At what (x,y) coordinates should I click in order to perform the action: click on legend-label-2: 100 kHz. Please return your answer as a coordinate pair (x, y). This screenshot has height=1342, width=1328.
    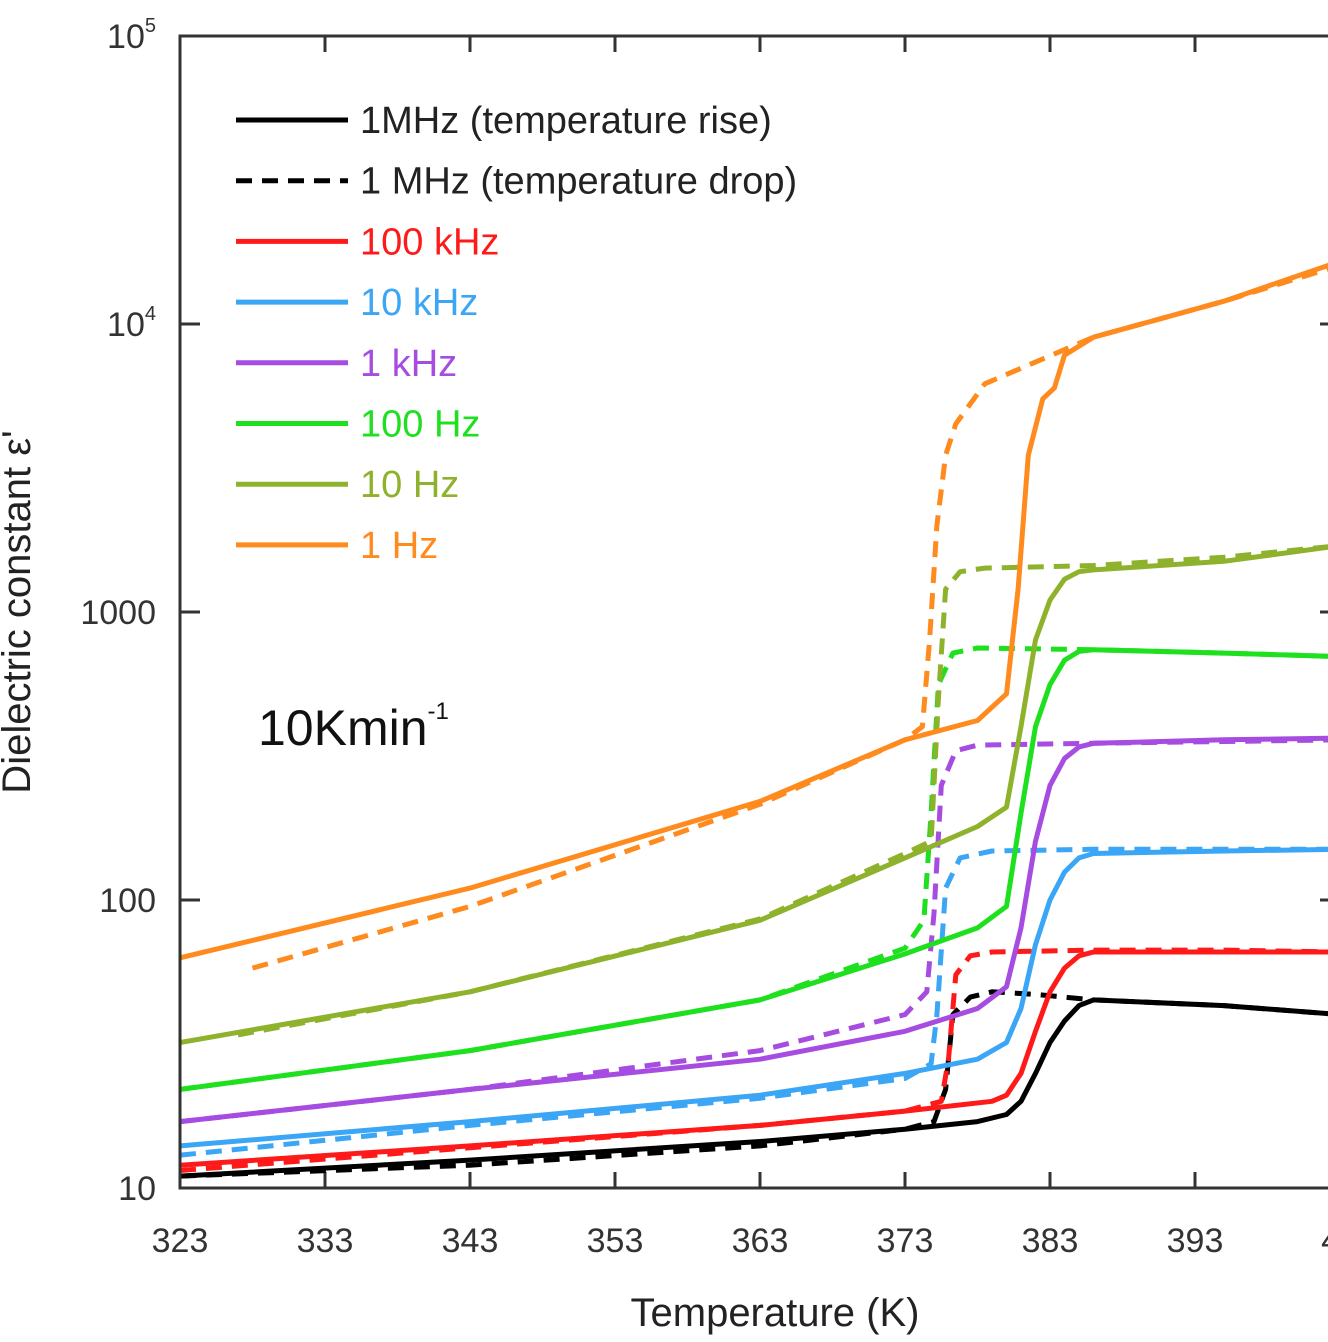
    Looking at the image, I should click on (429, 242).